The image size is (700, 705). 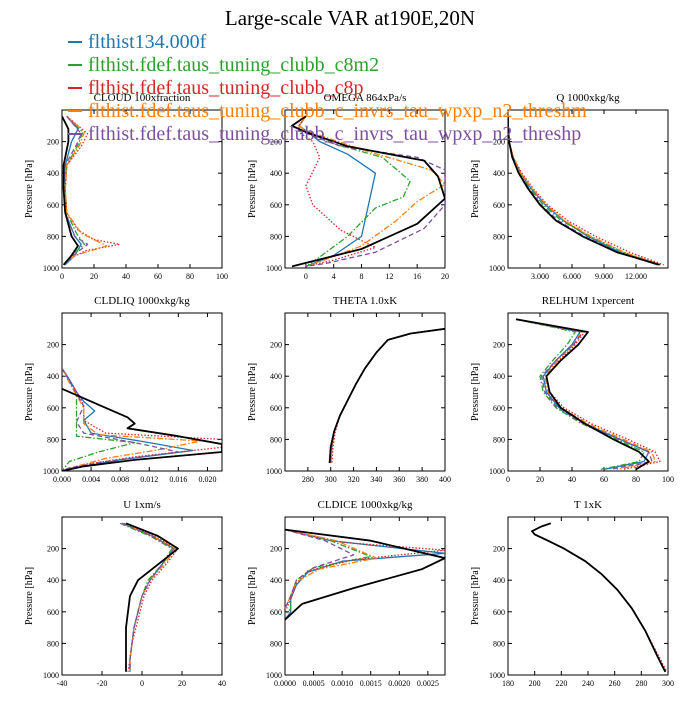 I want to click on x-tick-label: 0.0000, so click(x=285, y=683).